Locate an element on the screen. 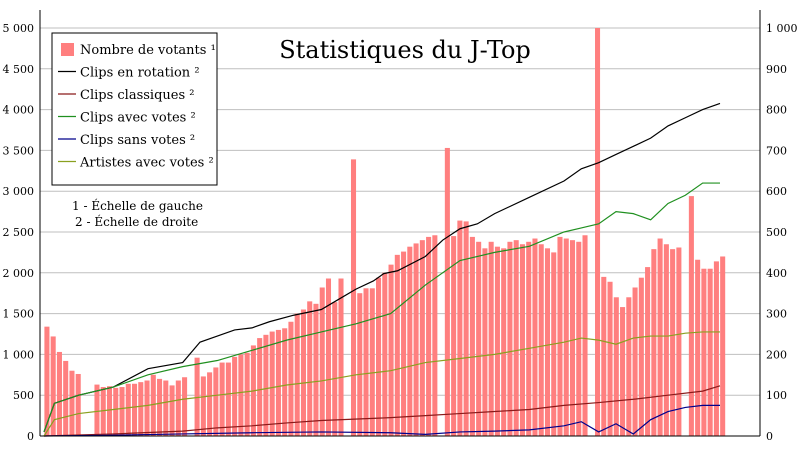 The width and height of the screenshot is (800, 450). right-tick-label: 600 is located at coordinates (776, 191).